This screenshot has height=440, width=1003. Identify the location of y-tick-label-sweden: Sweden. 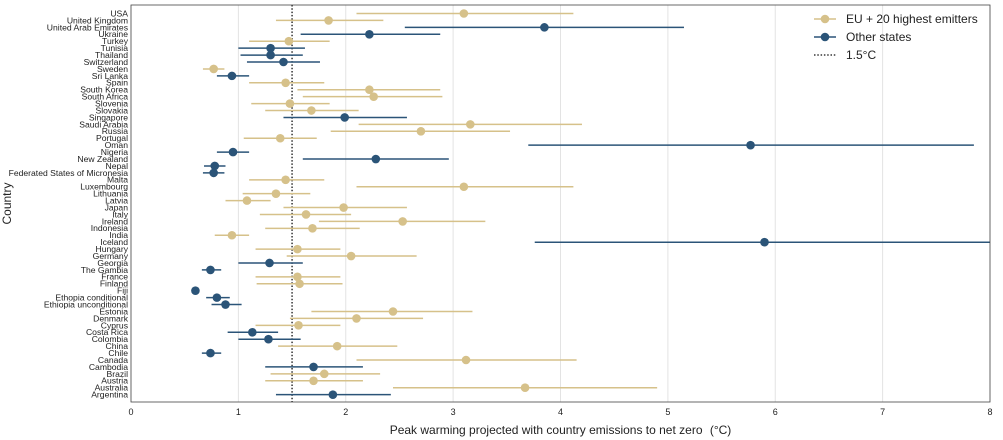
(112, 69).